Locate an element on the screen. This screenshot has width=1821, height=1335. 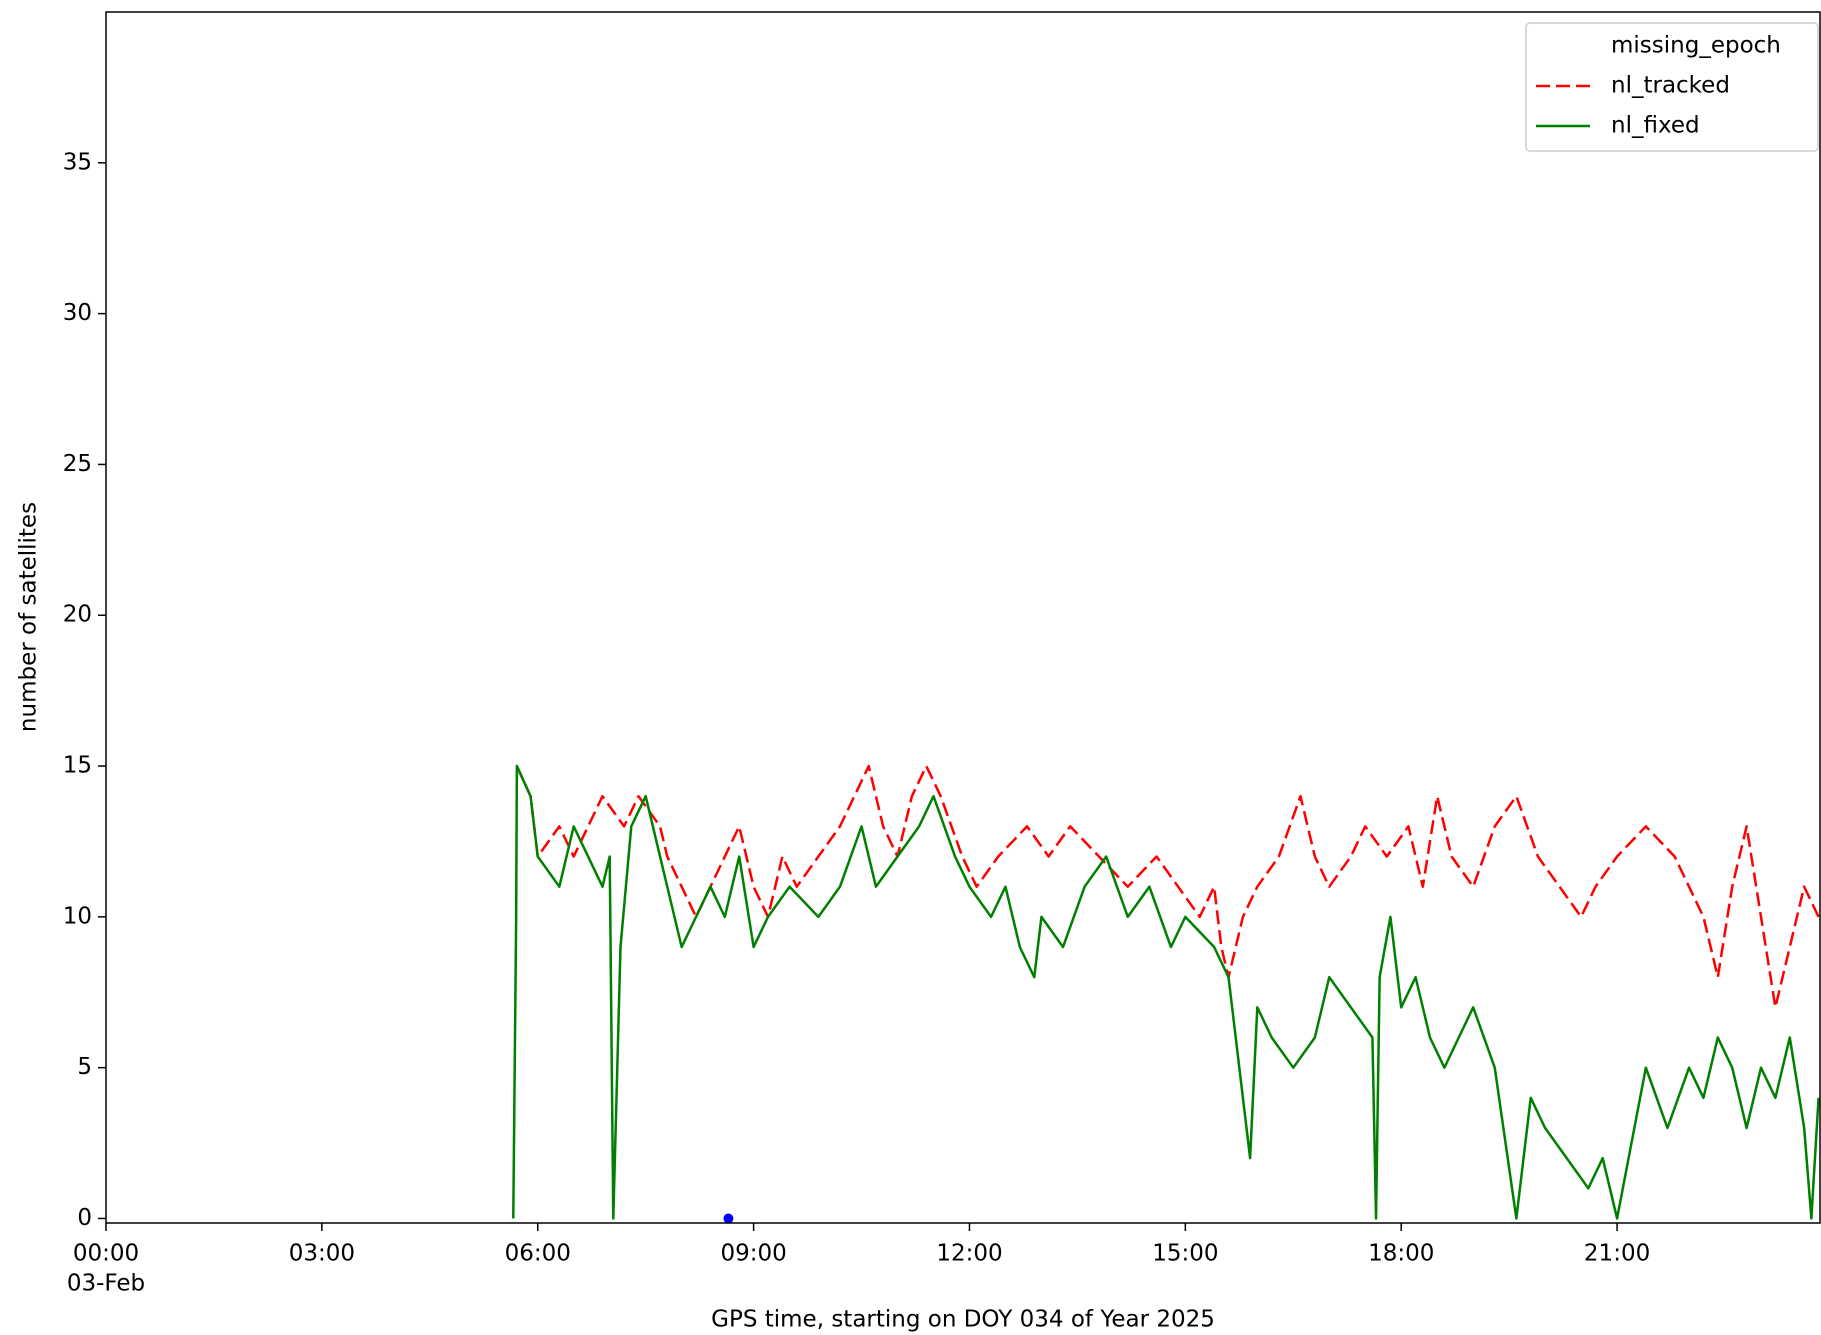
y-tick-label: 15 is located at coordinates (77, 766).